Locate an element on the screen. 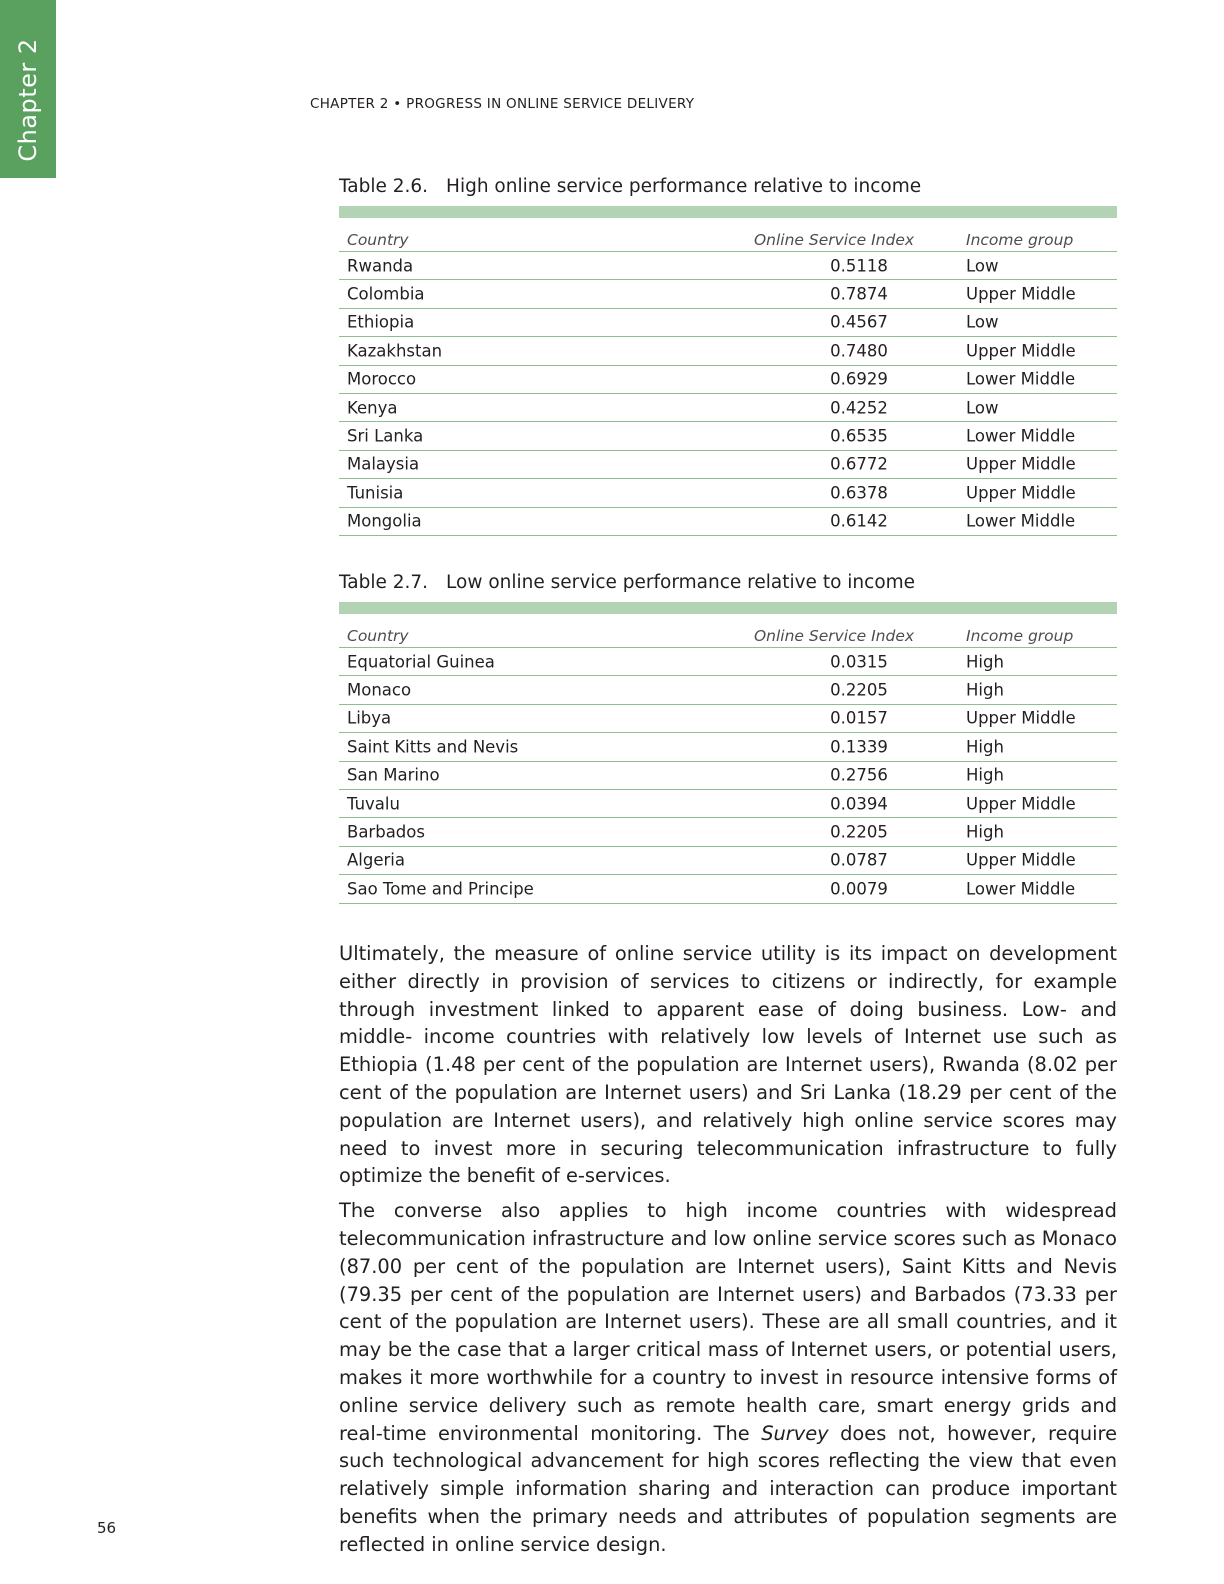 The height and width of the screenshot is (1584, 1224). table-row: Colombia 0.7874 Upper Middle is located at coordinates (728, 294).